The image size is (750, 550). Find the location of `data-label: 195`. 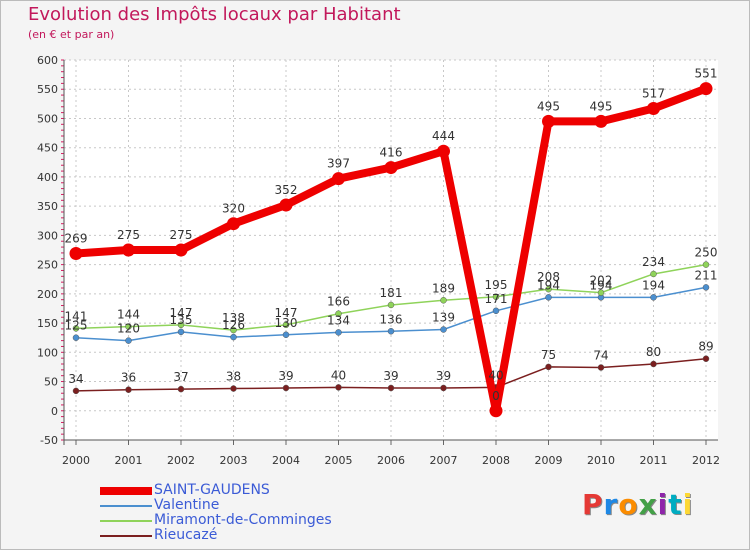

data-label: 195 is located at coordinates (496, 285).